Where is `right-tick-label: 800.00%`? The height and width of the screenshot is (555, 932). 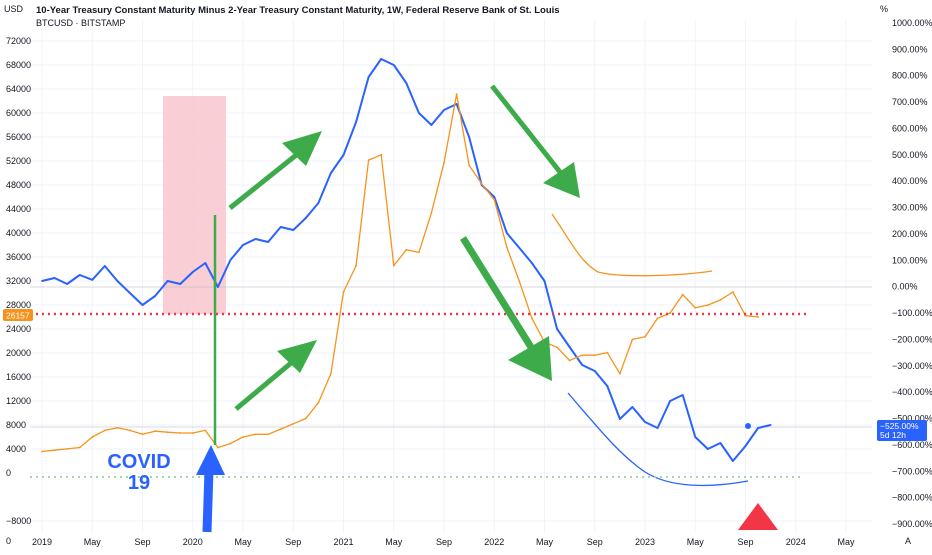
right-tick-label: 800.00% is located at coordinates (910, 76).